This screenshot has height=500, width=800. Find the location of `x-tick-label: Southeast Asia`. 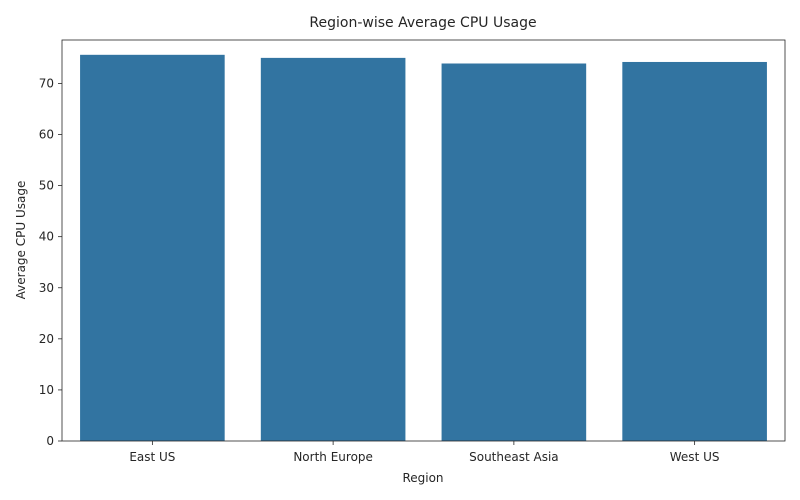

x-tick-label: Southeast Asia is located at coordinates (514, 457).